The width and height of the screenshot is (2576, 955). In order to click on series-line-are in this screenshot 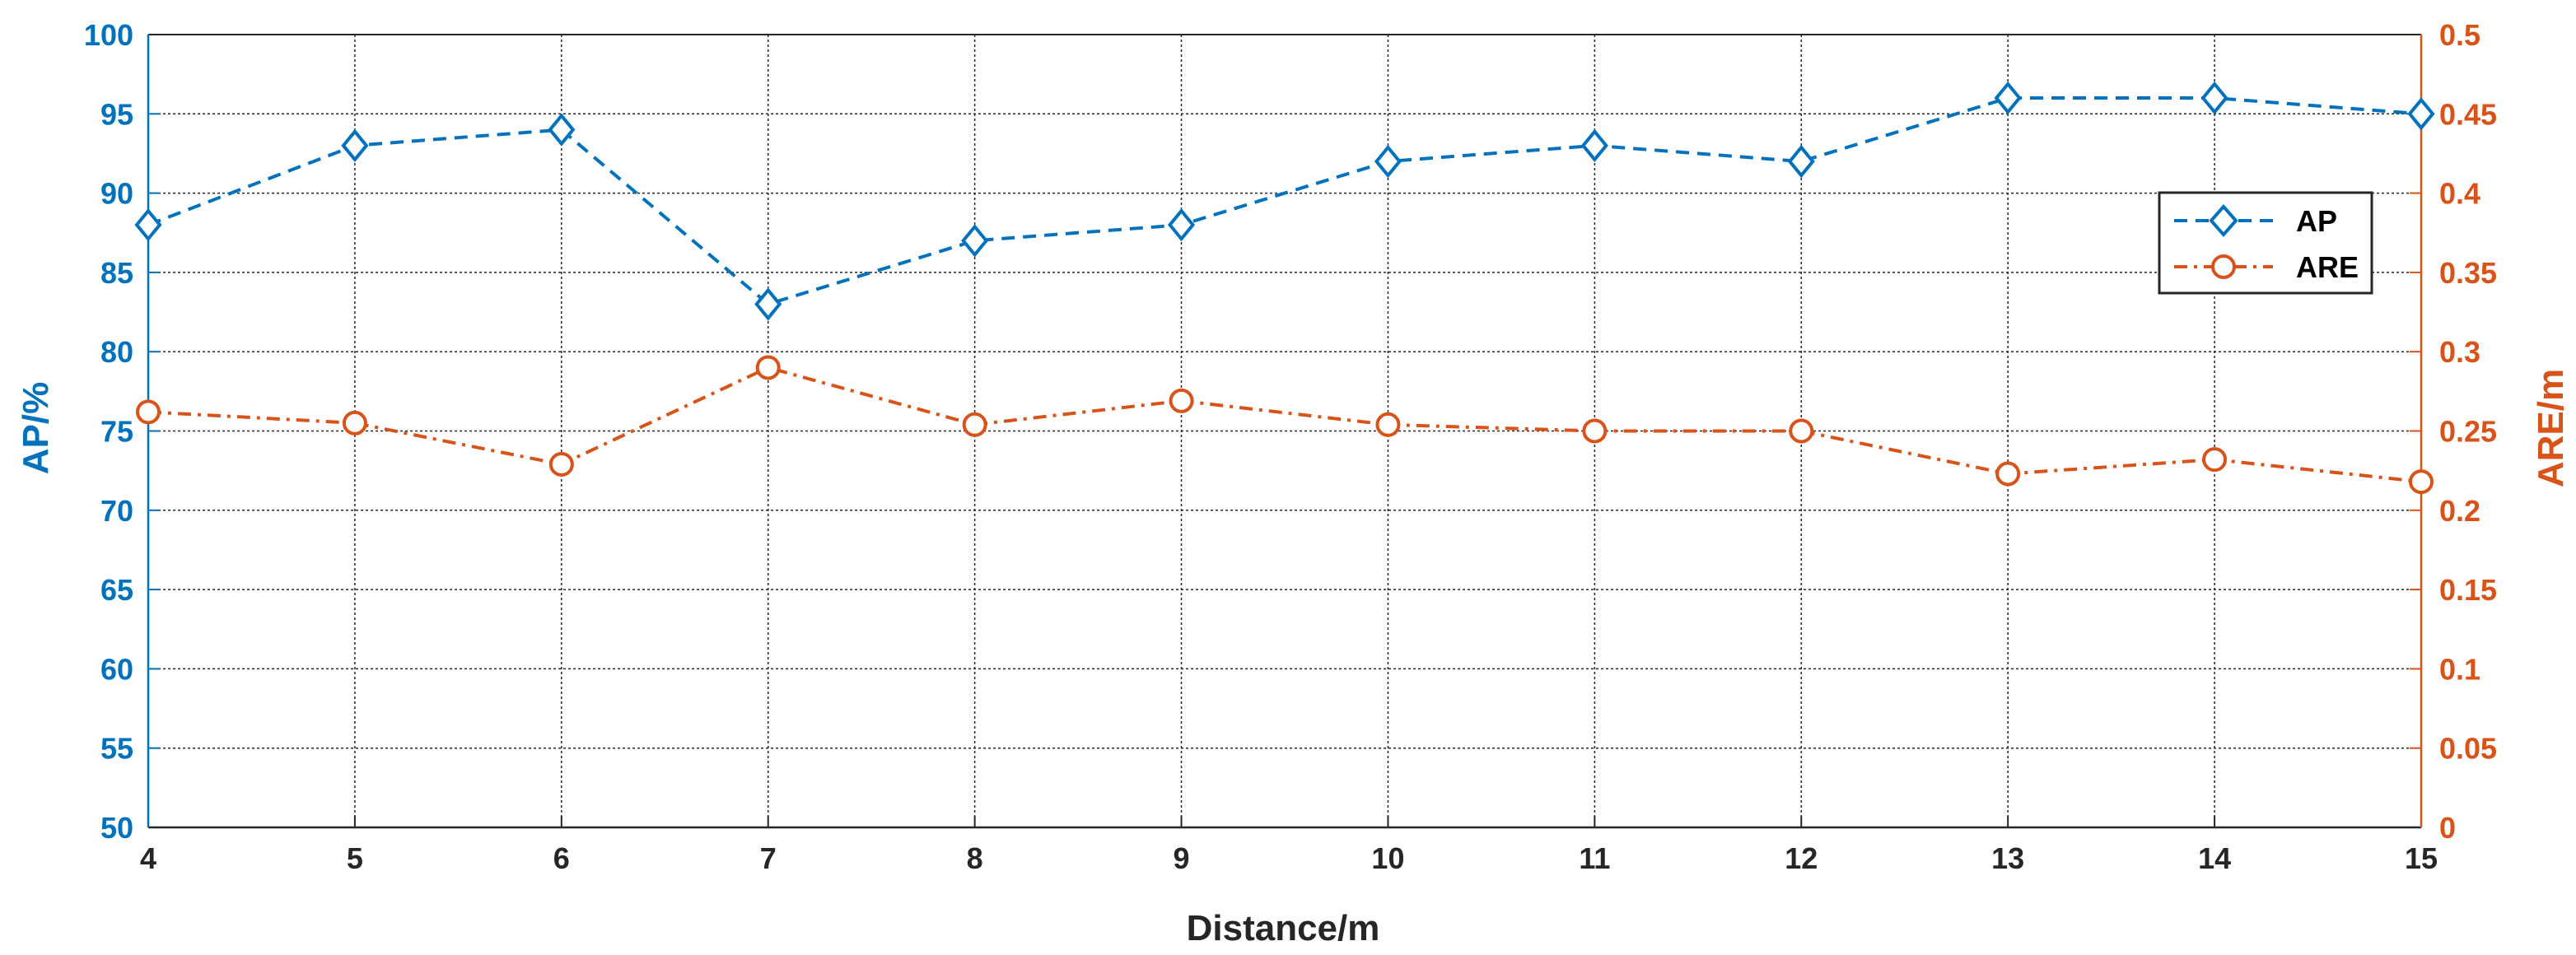, I will do `click(1284, 425)`.